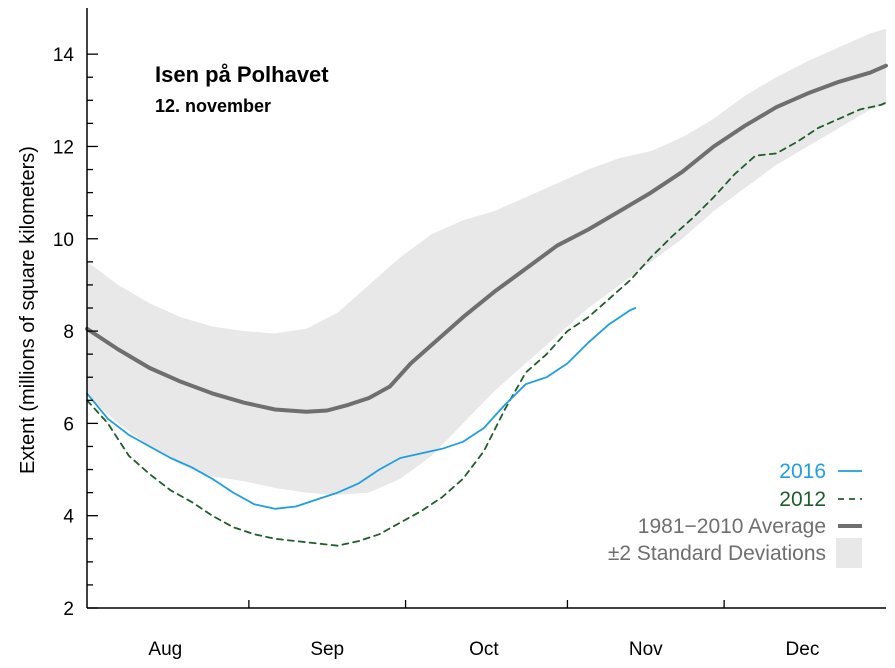 The width and height of the screenshot is (895, 668). I want to click on x-ticks: Aug Sep Oct Nov Dec, so click(483, 630).